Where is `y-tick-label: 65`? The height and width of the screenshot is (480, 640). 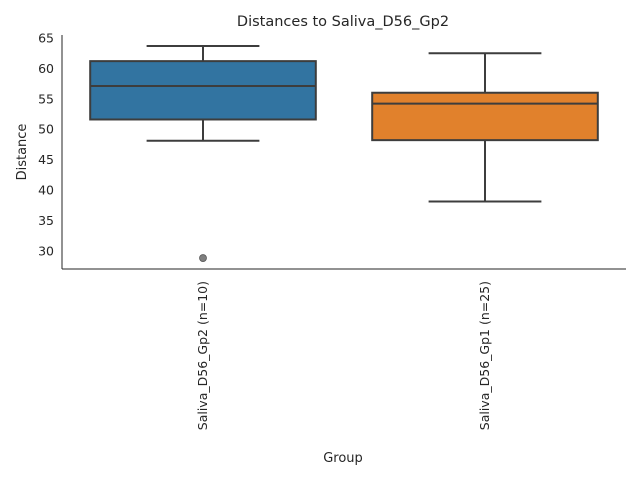 y-tick-label: 65 is located at coordinates (46, 38).